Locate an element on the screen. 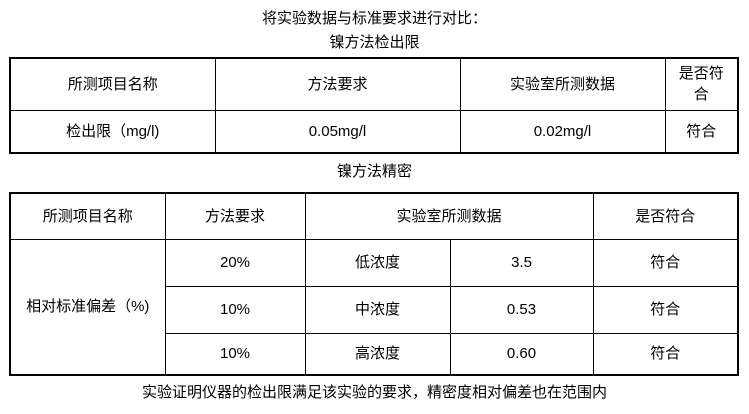  conclusion-text: 实验证明仪器的检出限满足该实验的要求，精密度相对偏差也在范围内 is located at coordinates (374, 392).